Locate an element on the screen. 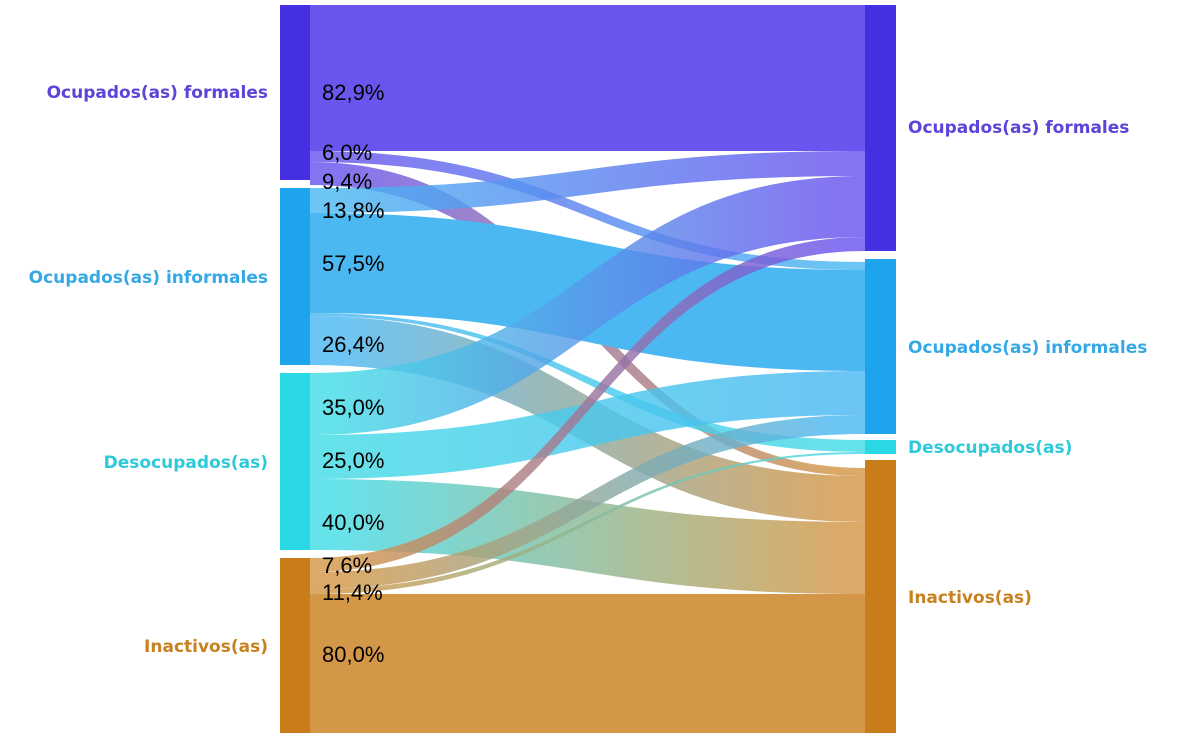 The width and height of the screenshot is (1182, 733). flow-label-of-to-in: 9,4% is located at coordinates (347, 181).